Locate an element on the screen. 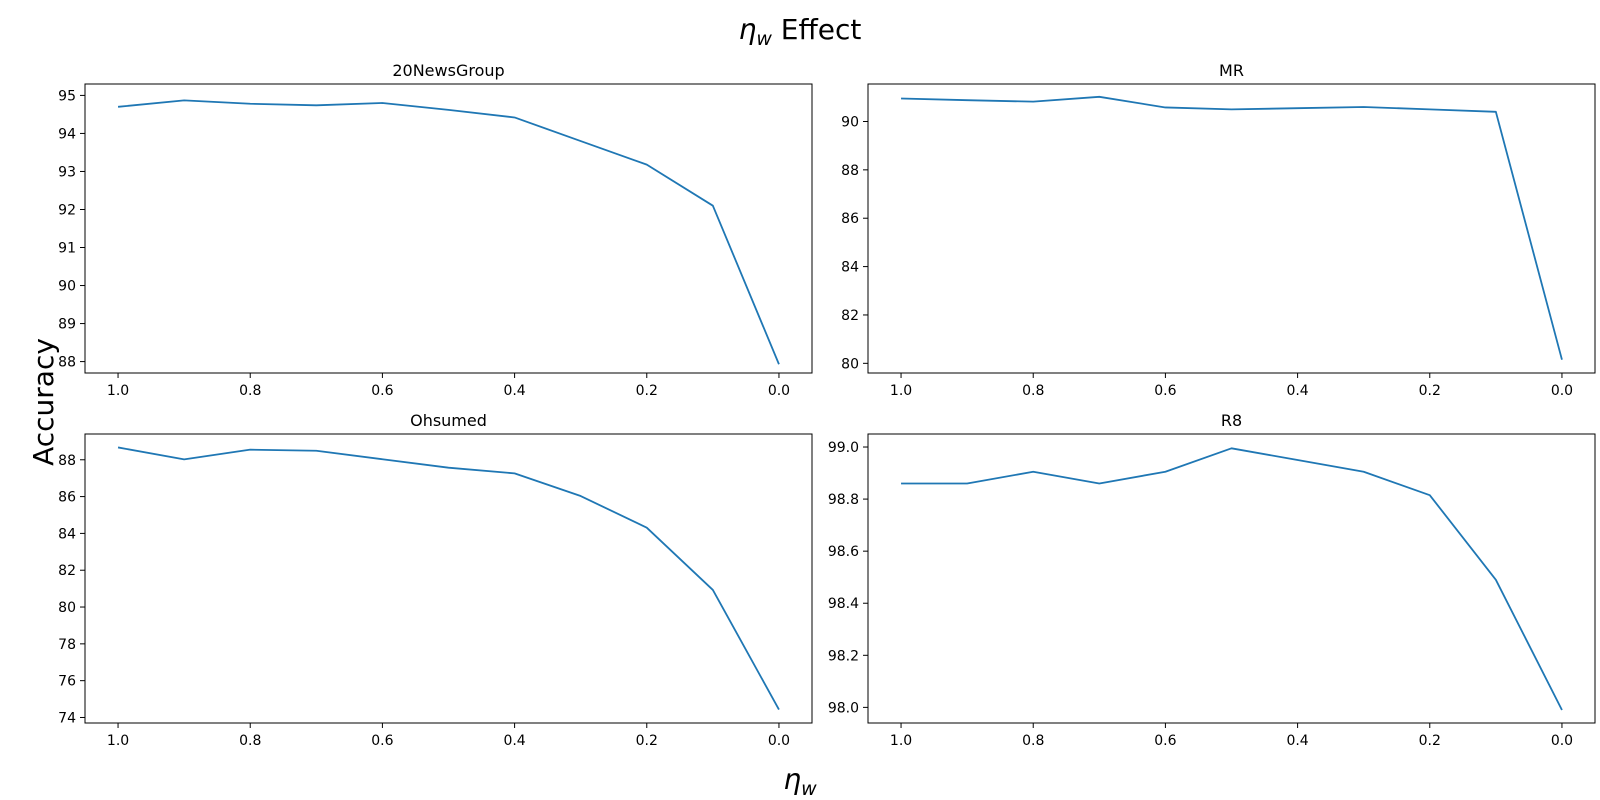 The width and height of the screenshot is (1600, 800). y-tick-label: 98.6 is located at coordinates (843, 552).